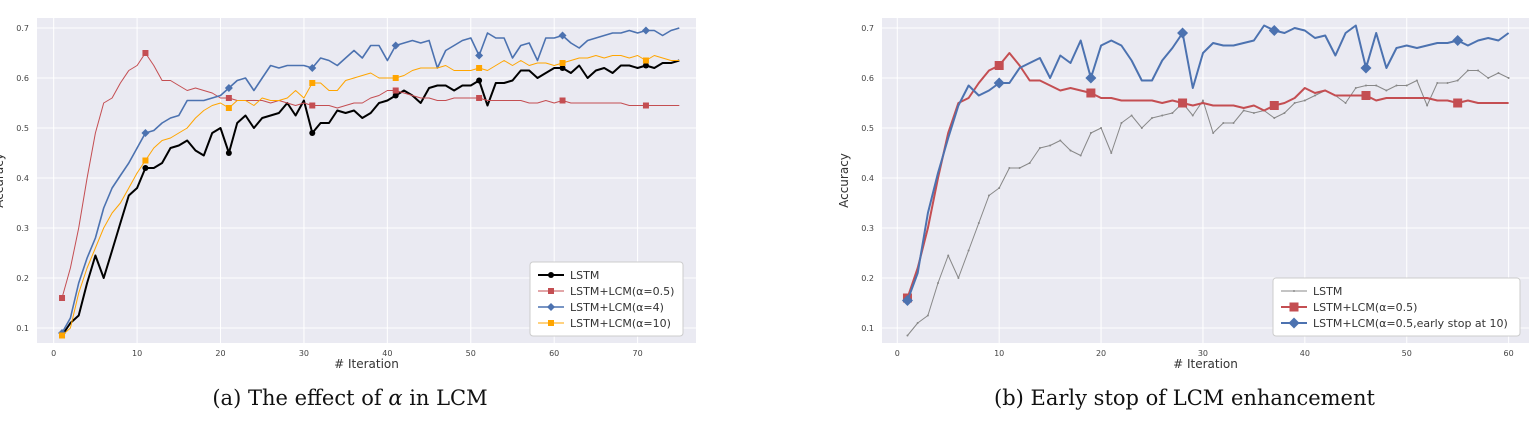 This screenshot has width=1537, height=433. What do you see at coordinates (1509, 353) in the screenshot?
I see `chart-1-x-tick-label: 60` at bounding box center [1509, 353].